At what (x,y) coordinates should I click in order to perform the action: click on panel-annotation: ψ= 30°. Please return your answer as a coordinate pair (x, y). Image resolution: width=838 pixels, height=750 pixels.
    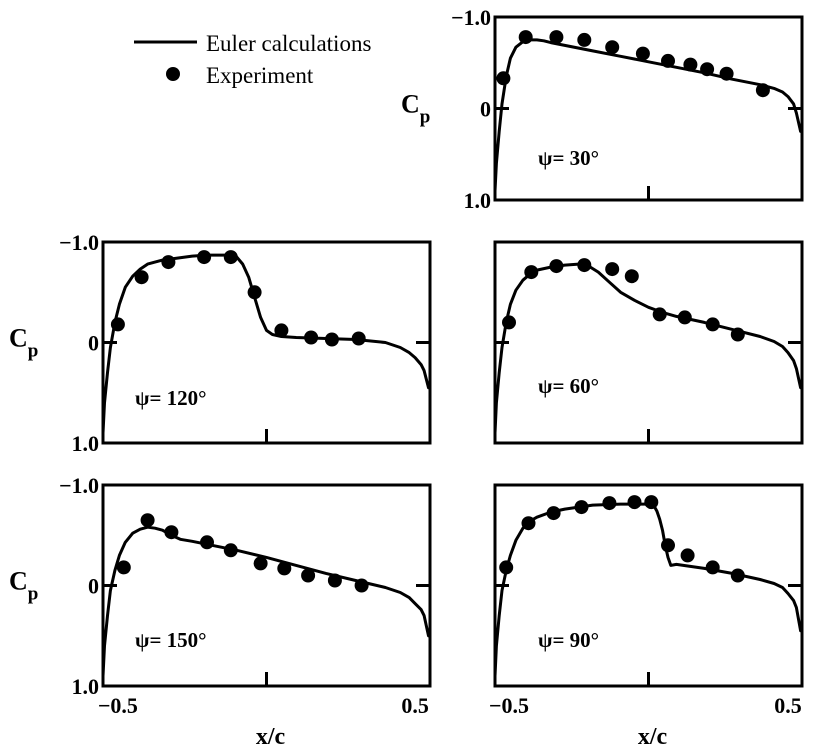
    Looking at the image, I should click on (568, 158).